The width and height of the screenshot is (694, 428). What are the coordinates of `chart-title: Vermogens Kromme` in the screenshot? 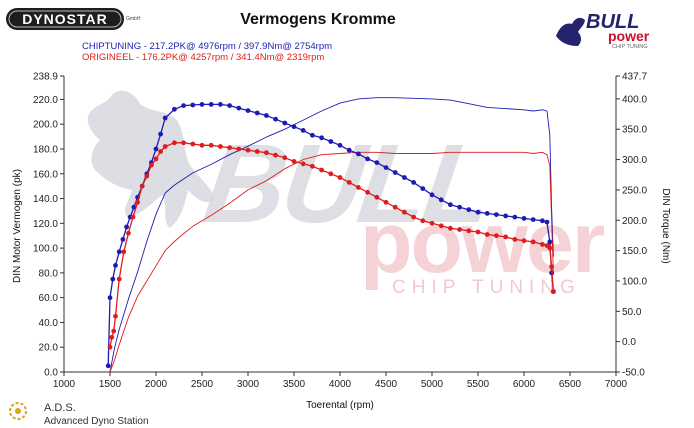 It's located at (318, 19).